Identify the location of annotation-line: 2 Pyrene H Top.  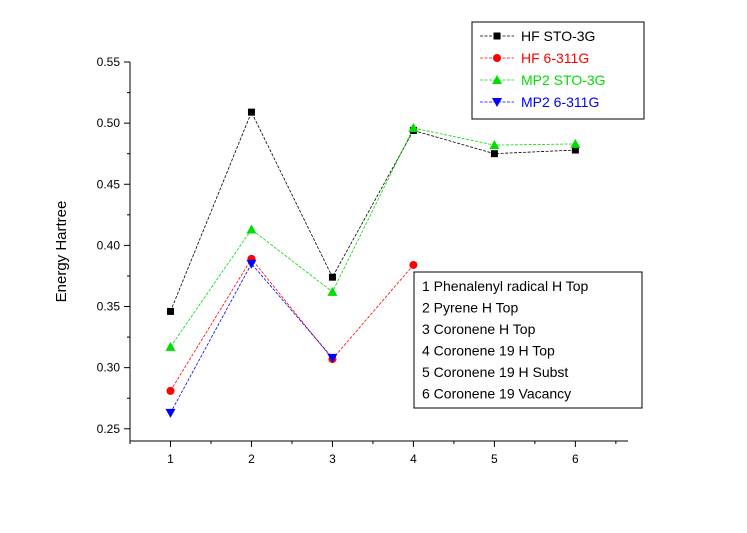
(470, 308).